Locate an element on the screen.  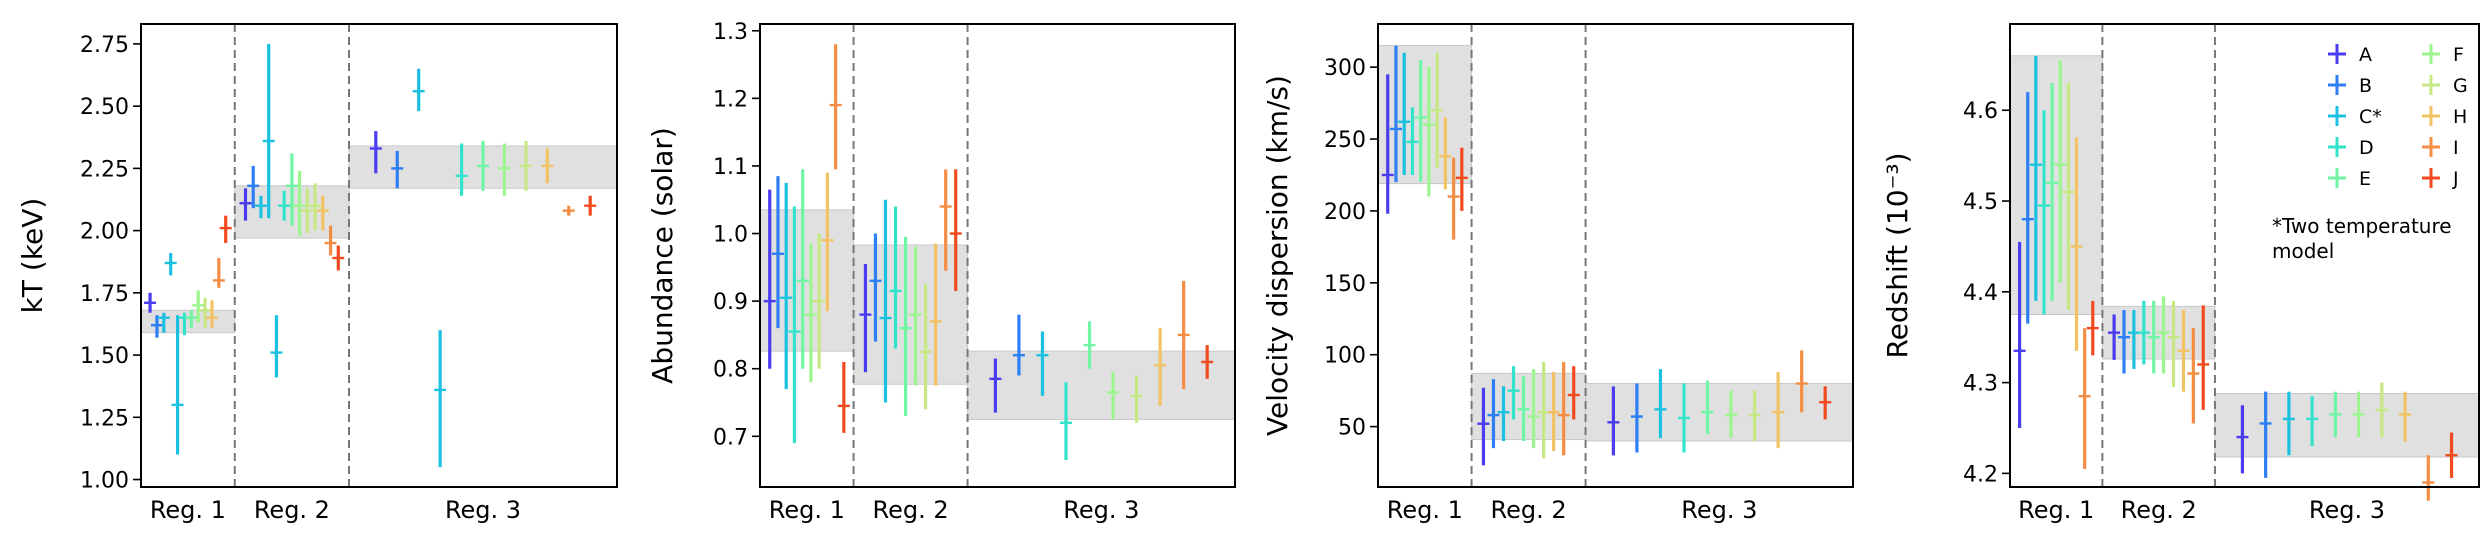
y-axis-label: Abundance (solar) is located at coordinates (662, 255).